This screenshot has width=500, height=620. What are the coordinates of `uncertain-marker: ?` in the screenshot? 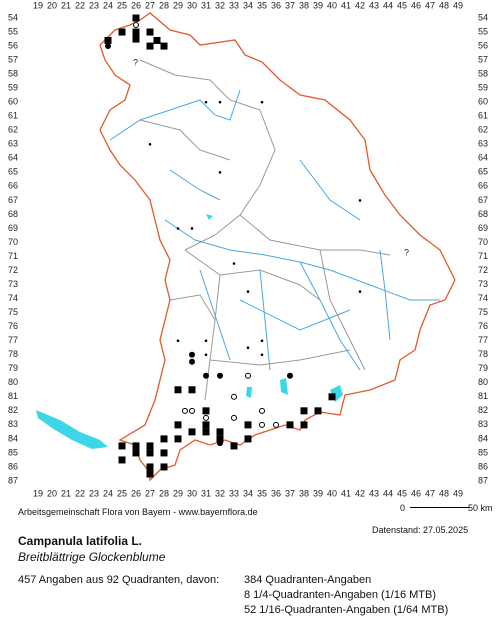 It's located at (406, 252).